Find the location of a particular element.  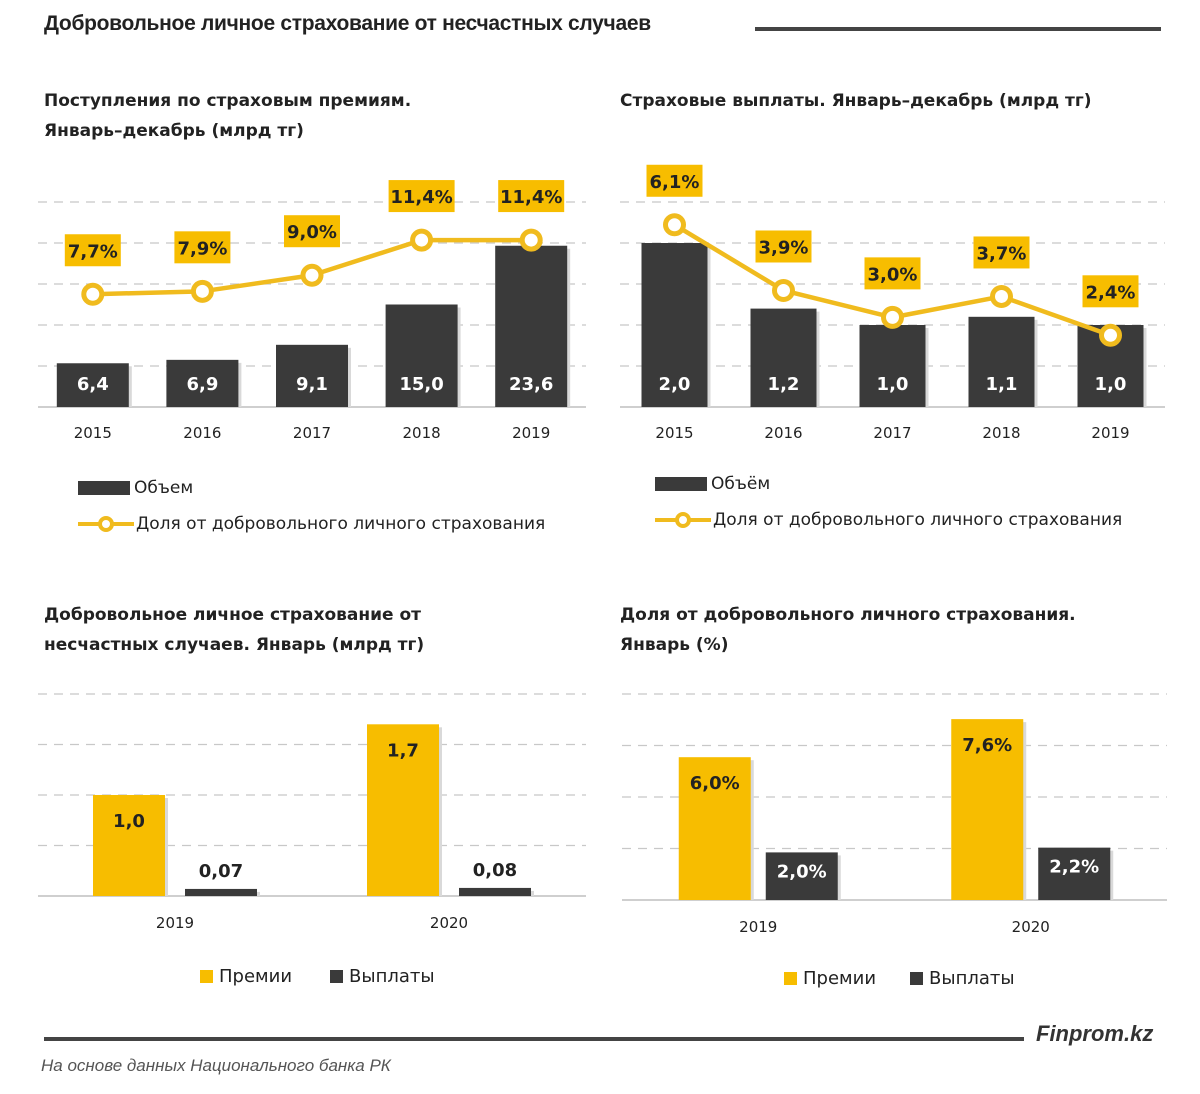

chart-january-share: 6,0% 2,0% 2019 7,6% 2,2% 2020 is located at coordinates (894, 814).